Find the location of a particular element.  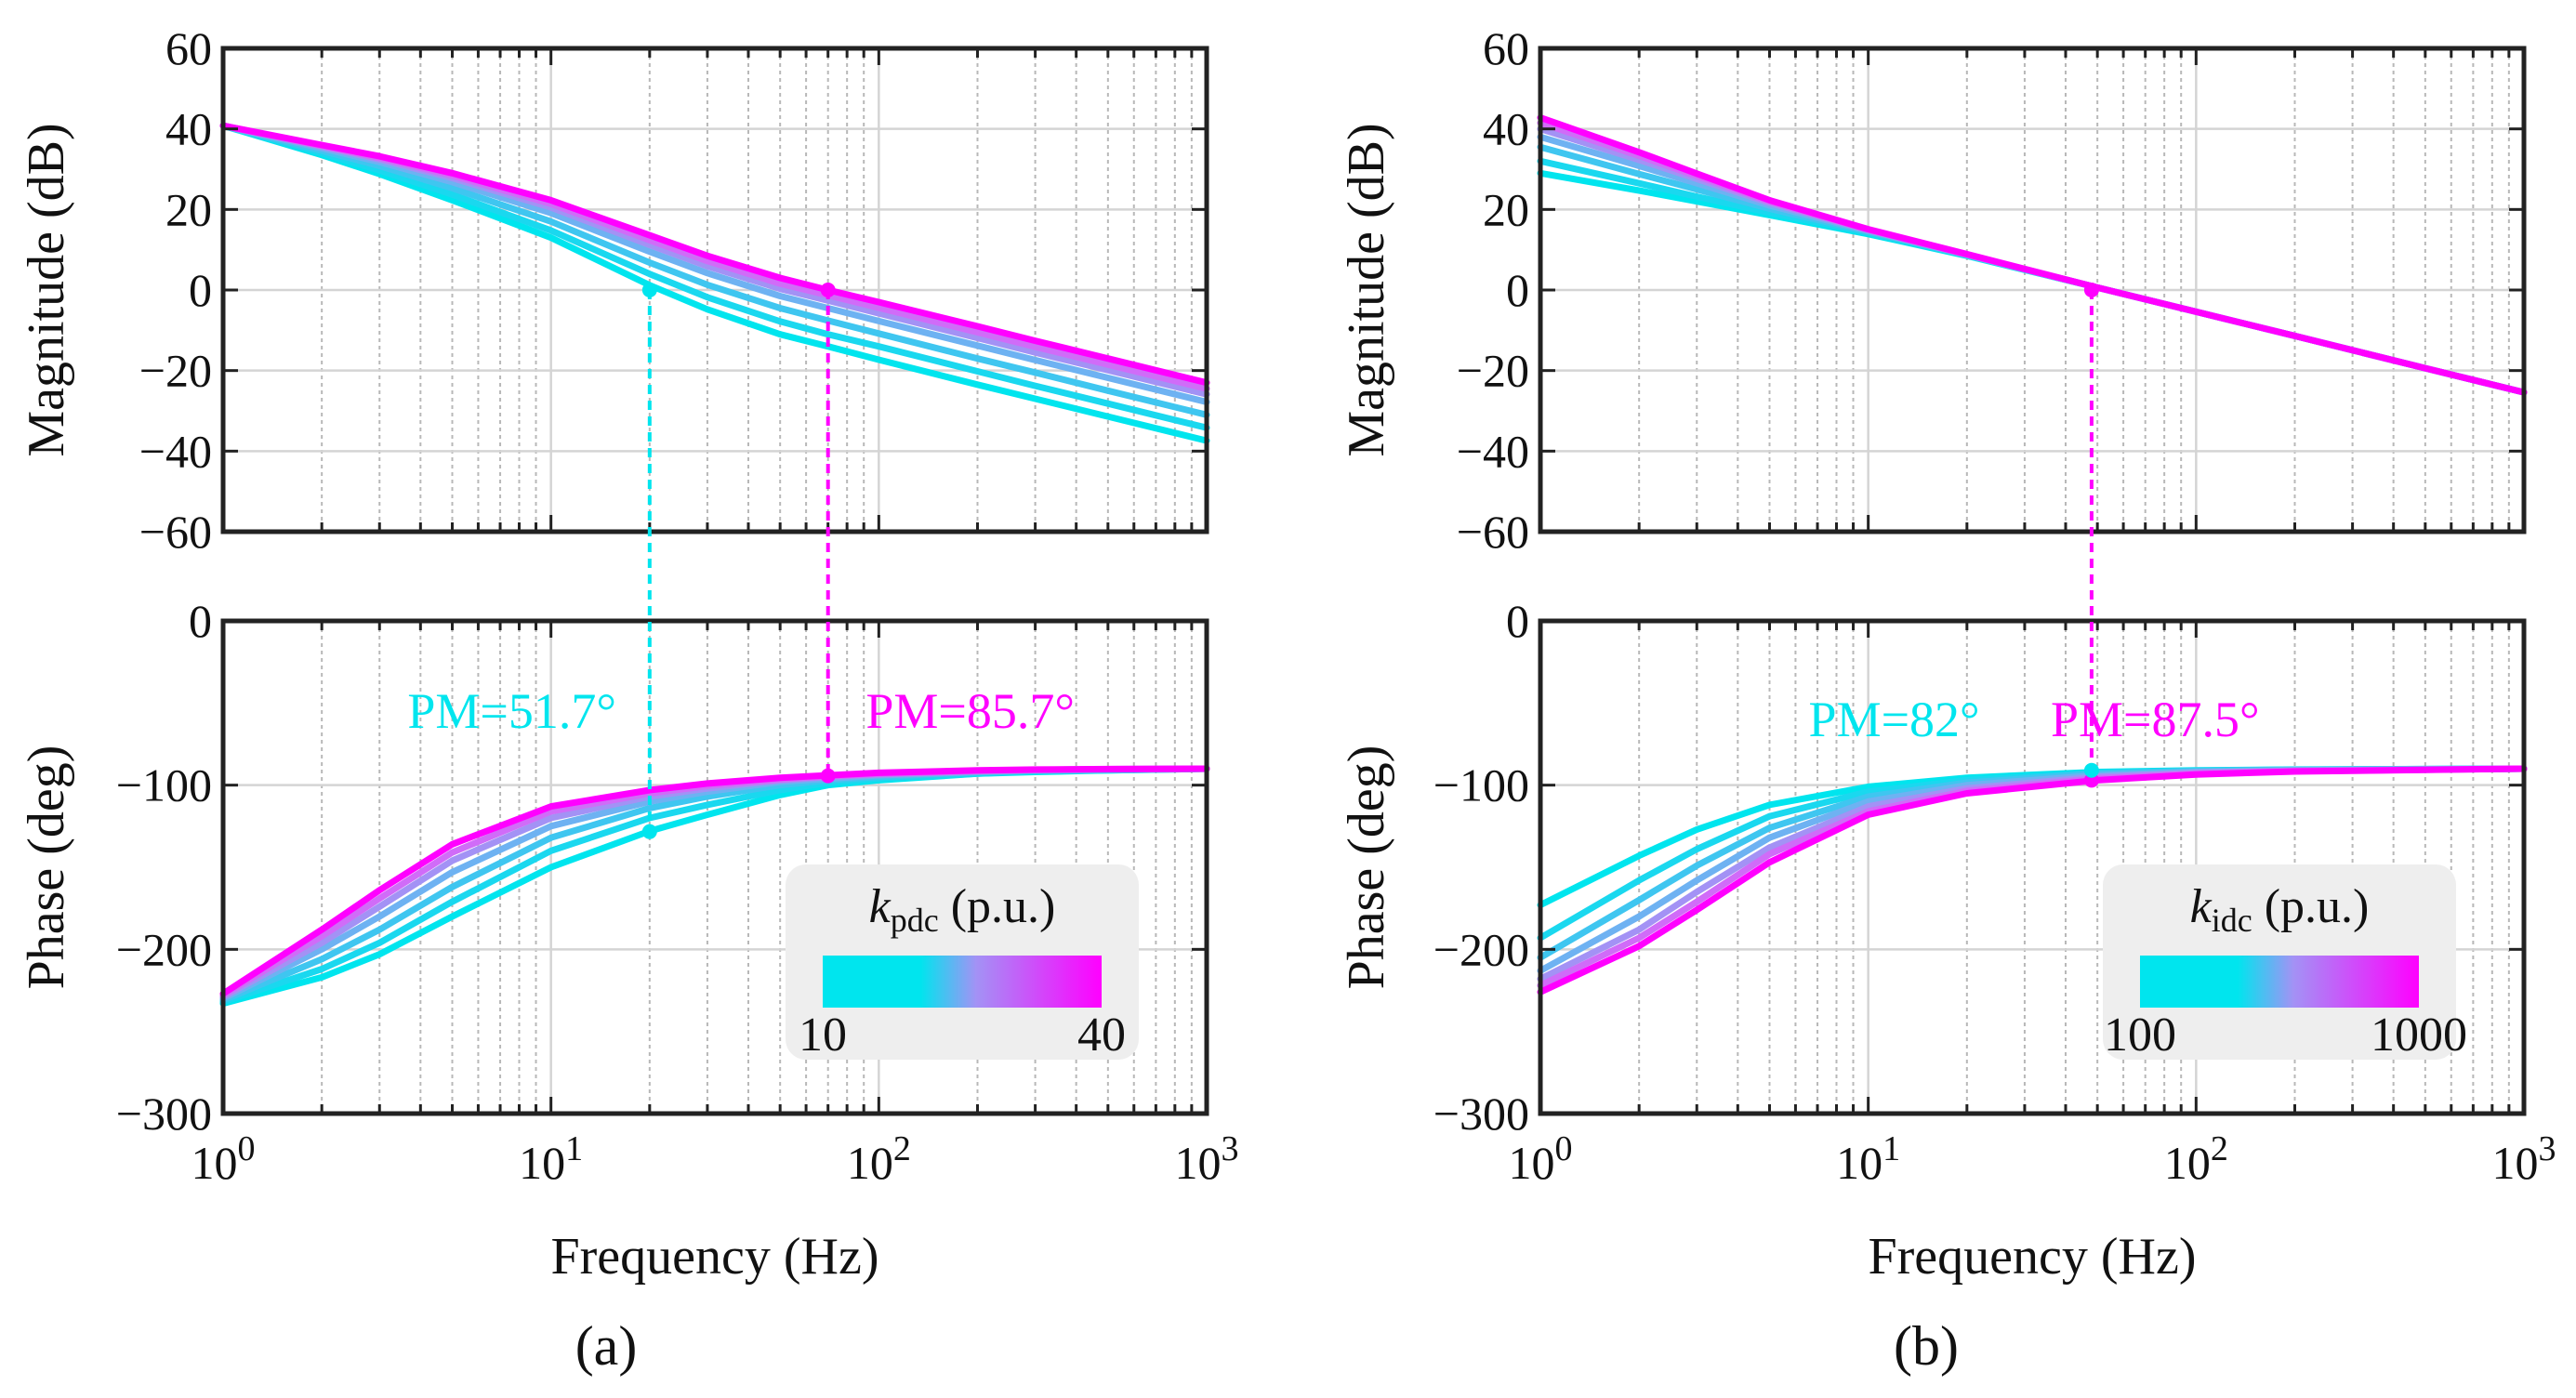

colorbar-legend: kidc (p.u.) 100 1000 is located at coordinates (2285, 963).